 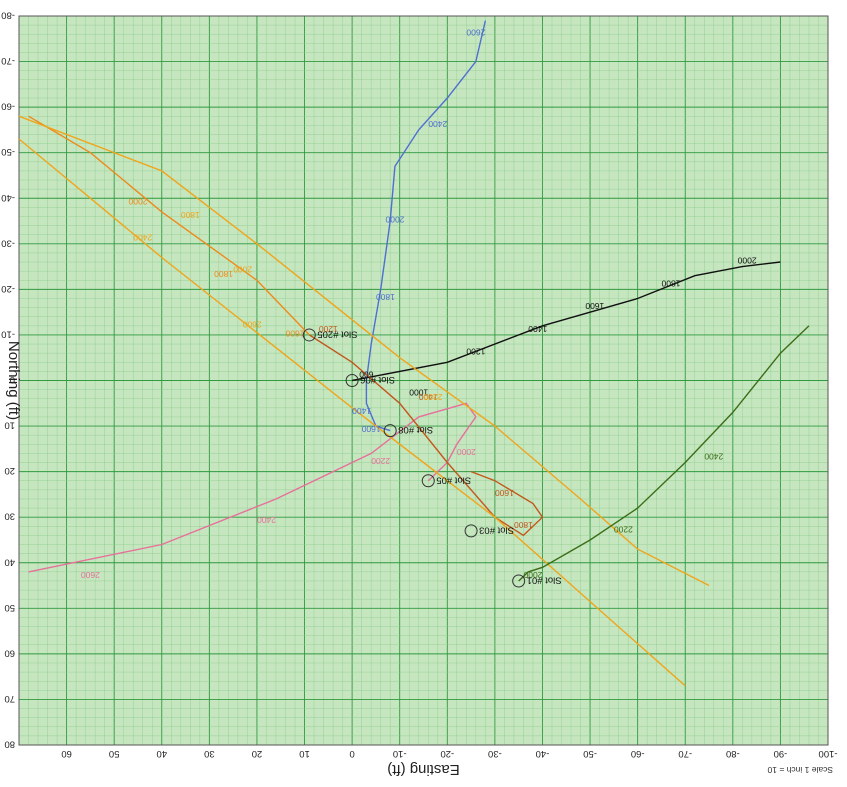 I want to click on slot-label: Slot #06, so click(x=377, y=379).